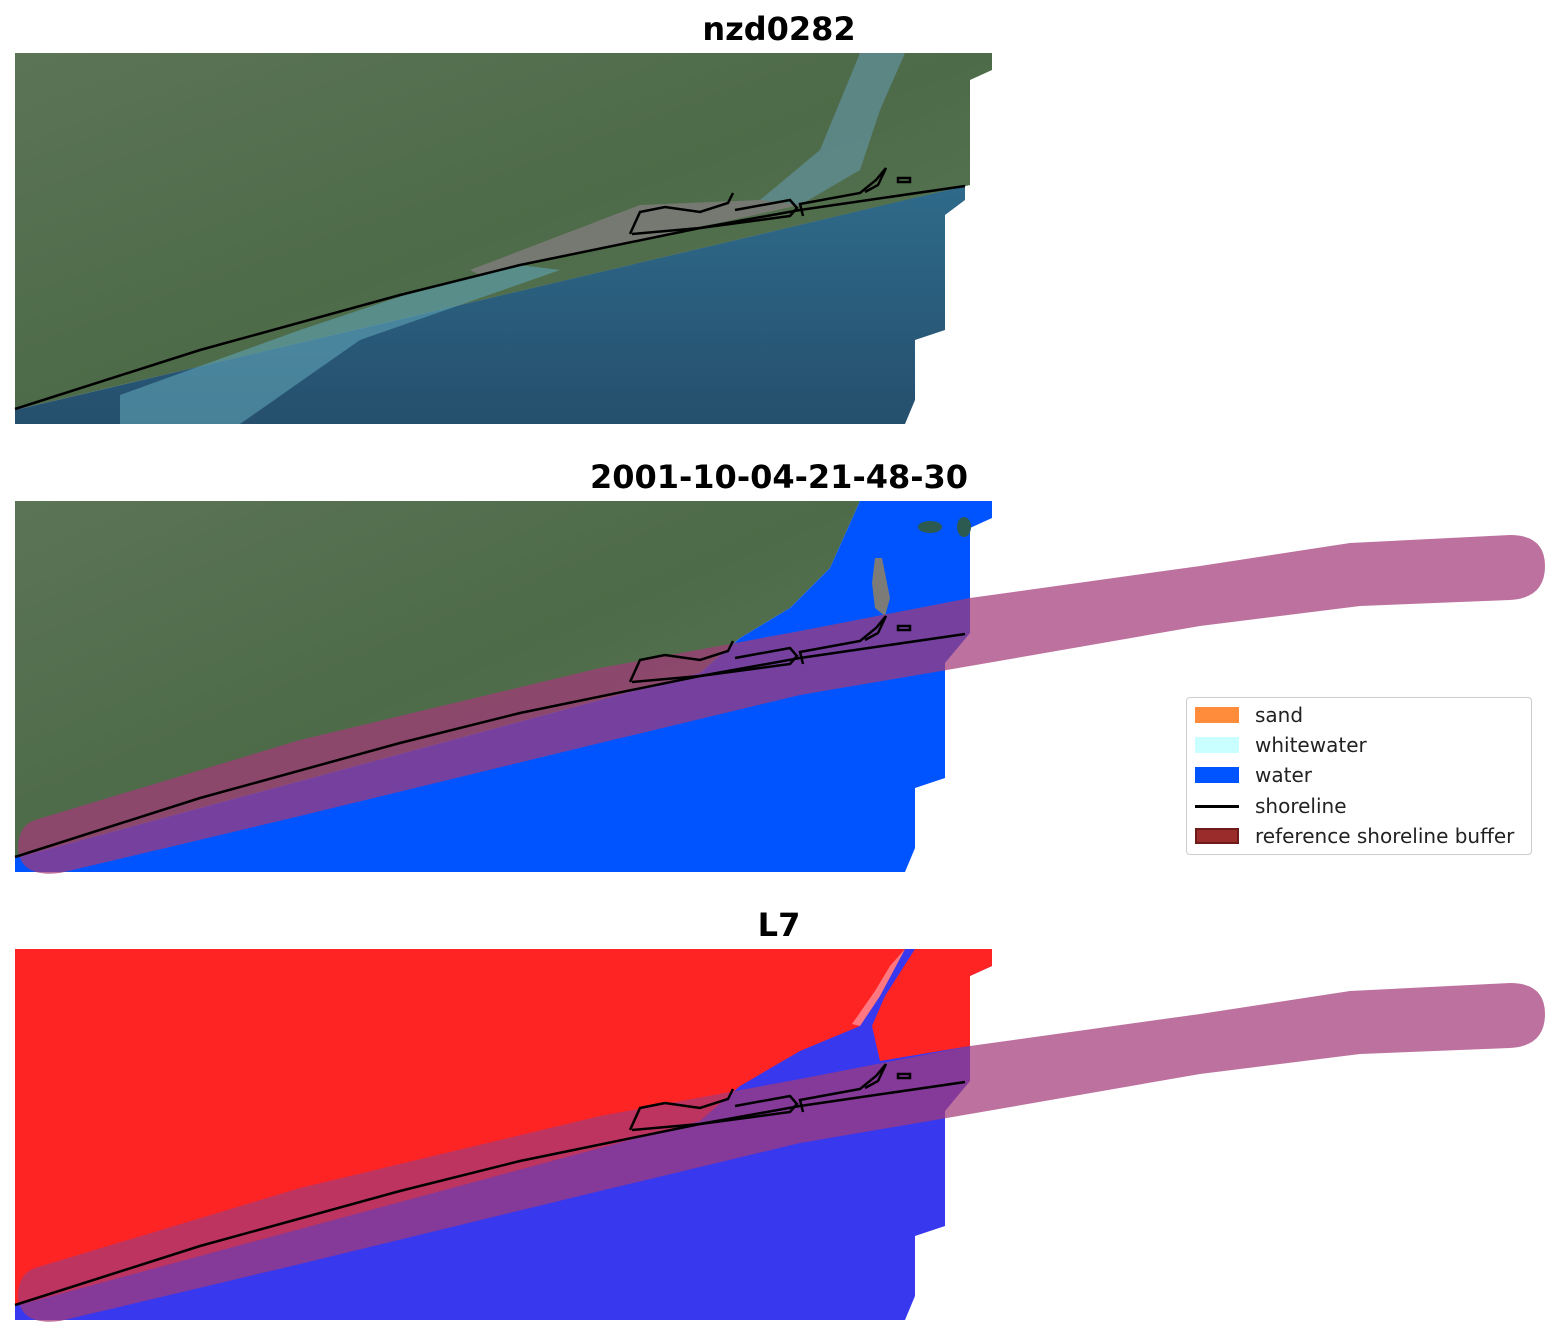 Image resolution: width=1558 pixels, height=1337 pixels. What do you see at coordinates (1217, 806) in the screenshot?
I see `shoreline-line-swatch` at bounding box center [1217, 806].